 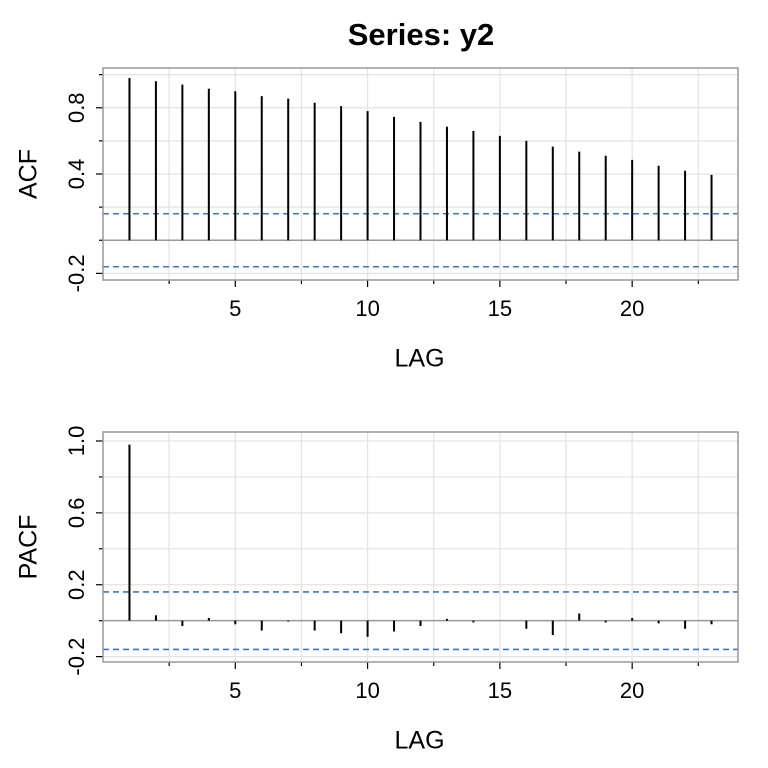 What do you see at coordinates (29, 174) in the screenshot?
I see `y-axis-label: ACF` at bounding box center [29, 174].